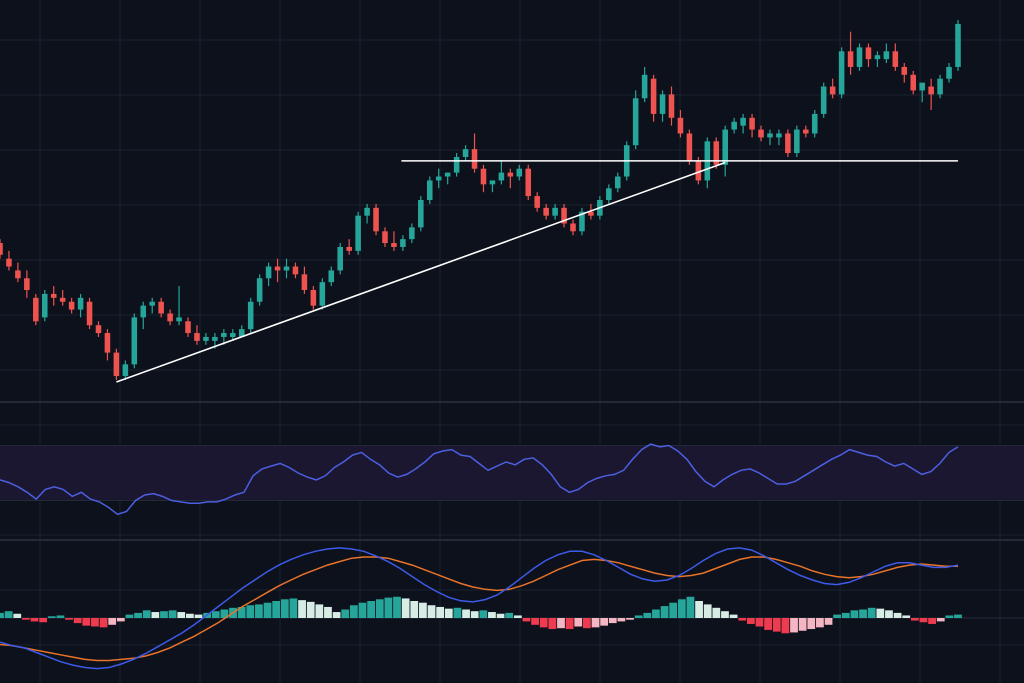  What do you see at coordinates (512, 473) in the screenshot?
I see `rsi-band` at bounding box center [512, 473].